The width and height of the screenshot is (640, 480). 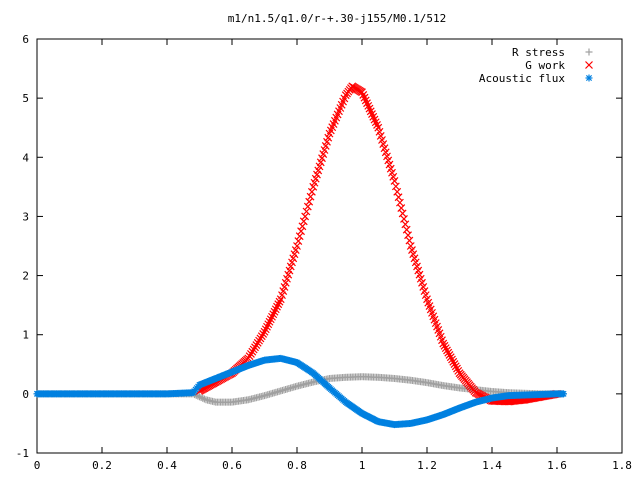 What do you see at coordinates (545, 65) in the screenshot?
I see `legend-label: G work` at bounding box center [545, 65].